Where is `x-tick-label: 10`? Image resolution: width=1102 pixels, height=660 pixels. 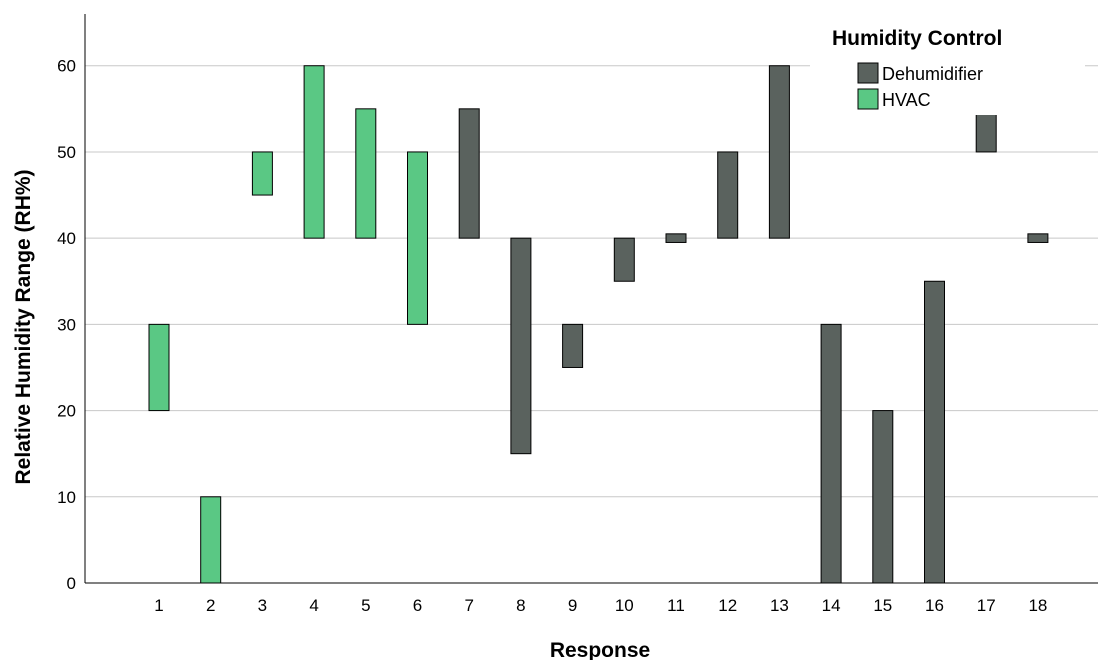 x-tick-label: 10 is located at coordinates (624, 605).